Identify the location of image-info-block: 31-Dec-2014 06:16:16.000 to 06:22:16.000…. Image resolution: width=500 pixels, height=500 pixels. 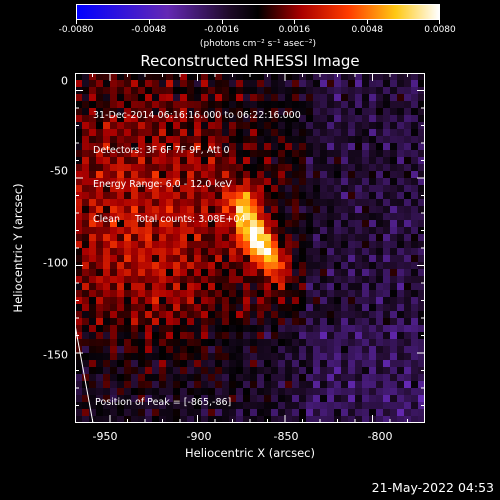
(197, 162).